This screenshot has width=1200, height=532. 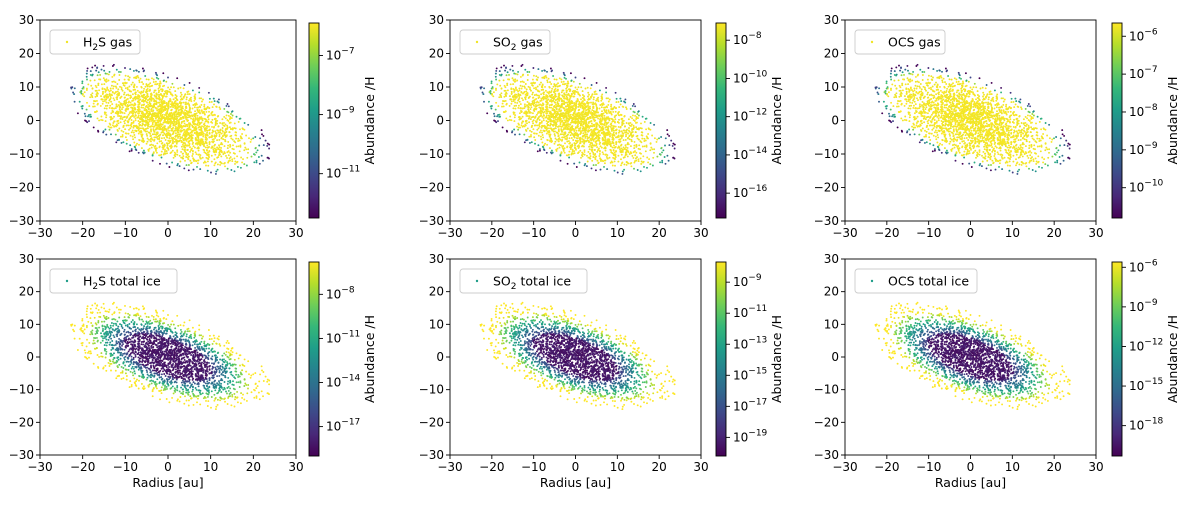 What do you see at coordinates (82, 233) in the screenshot?
I see `x-tick-label: −20` at bounding box center [82, 233].